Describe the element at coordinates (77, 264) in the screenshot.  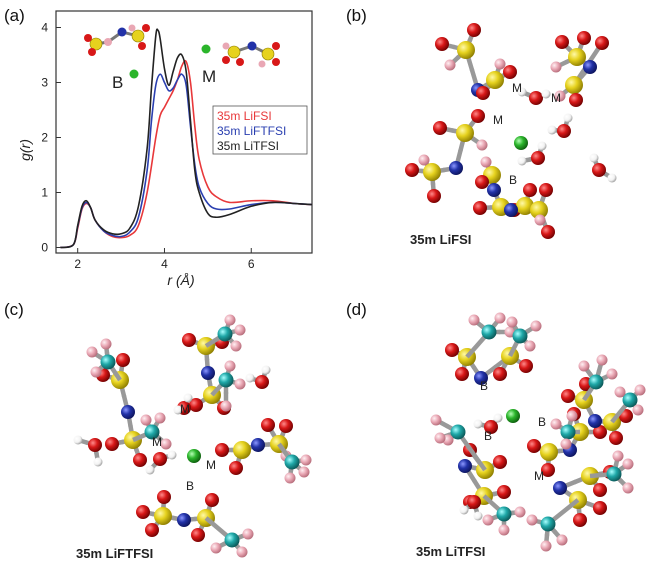
I see `x-tick-label: 2` at that location.